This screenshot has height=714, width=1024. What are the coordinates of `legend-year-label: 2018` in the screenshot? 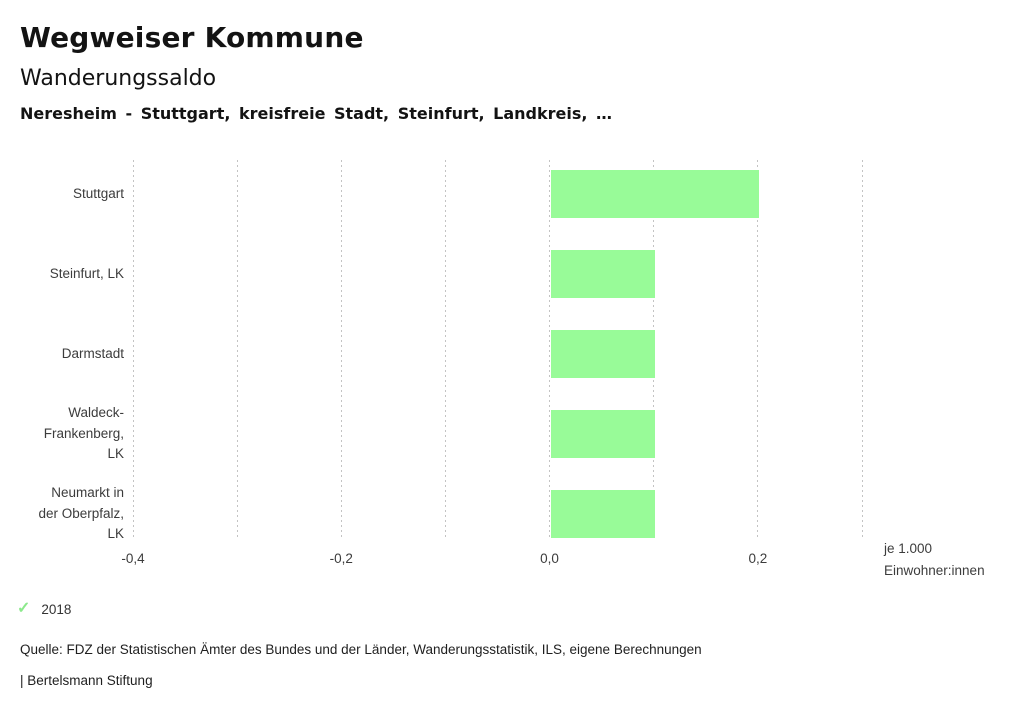 It's located at (56, 609).